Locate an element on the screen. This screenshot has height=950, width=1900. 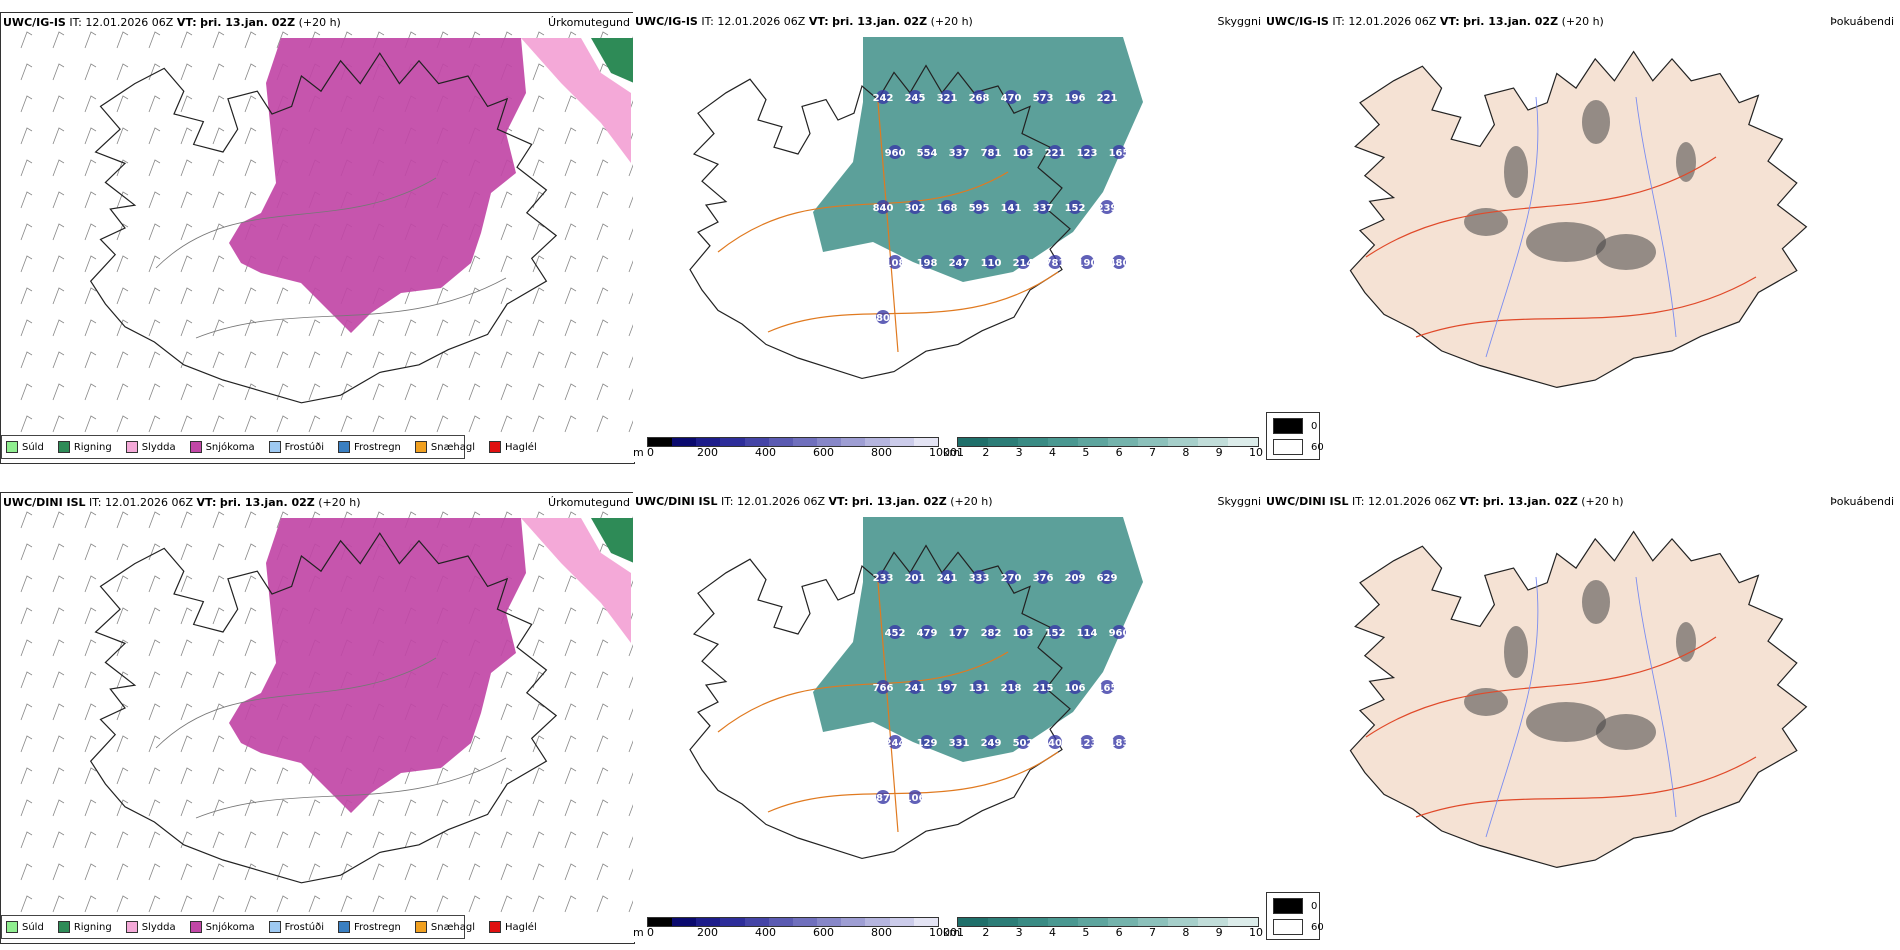
legend-item: Snjókoma is located at coordinates (222, 927).